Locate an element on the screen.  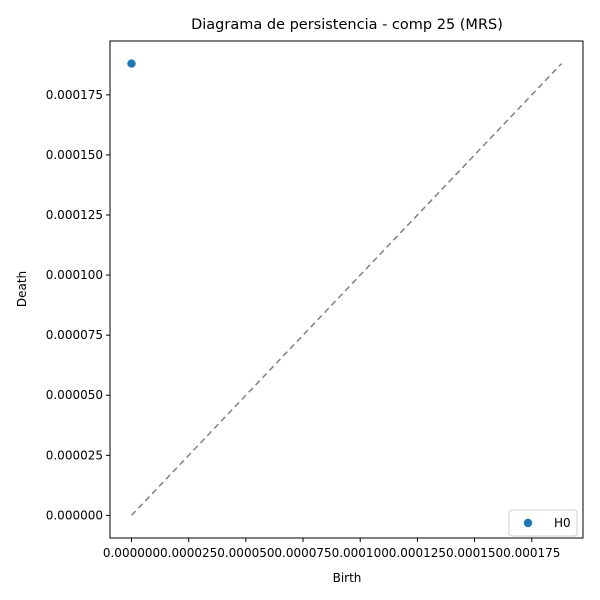
legend-marker-h0 is located at coordinates (528, 523).